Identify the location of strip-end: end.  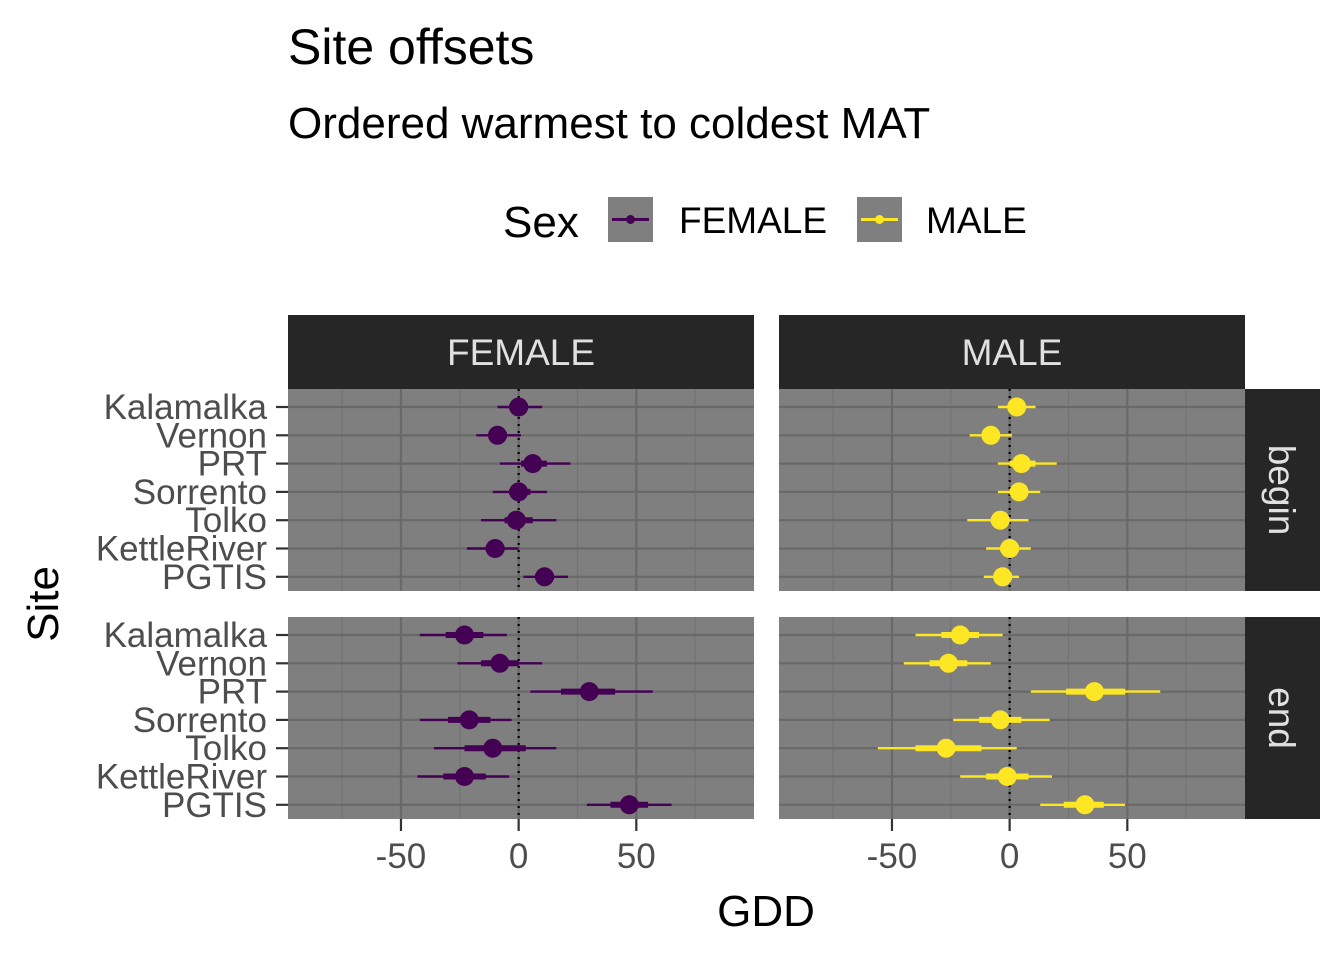
(1282, 718).